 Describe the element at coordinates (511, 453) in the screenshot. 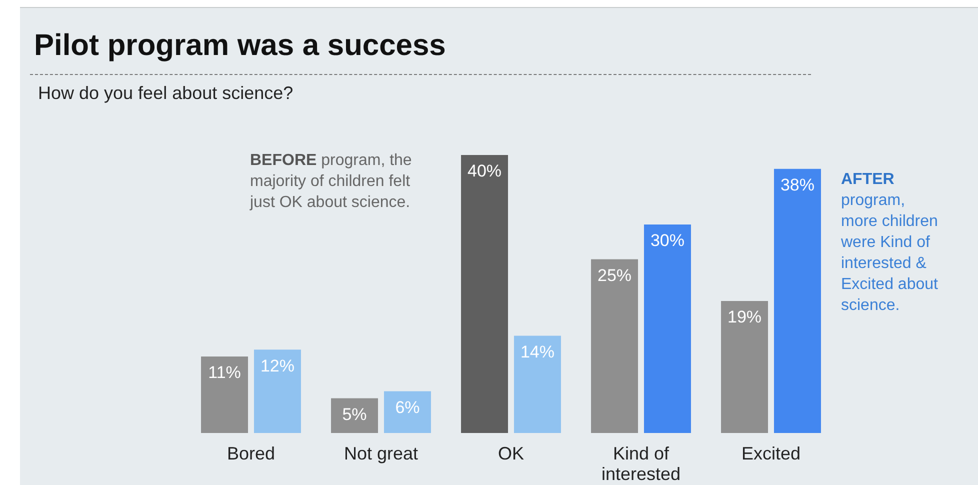

I see `x-tick-label: OK` at that location.